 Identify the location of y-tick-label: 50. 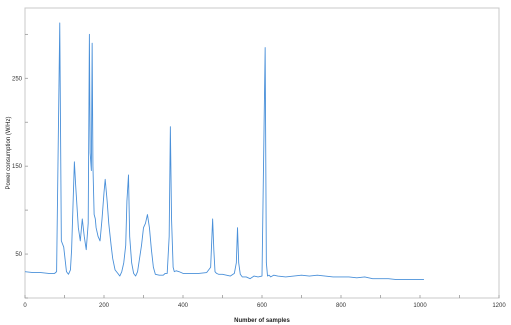
(18, 255).